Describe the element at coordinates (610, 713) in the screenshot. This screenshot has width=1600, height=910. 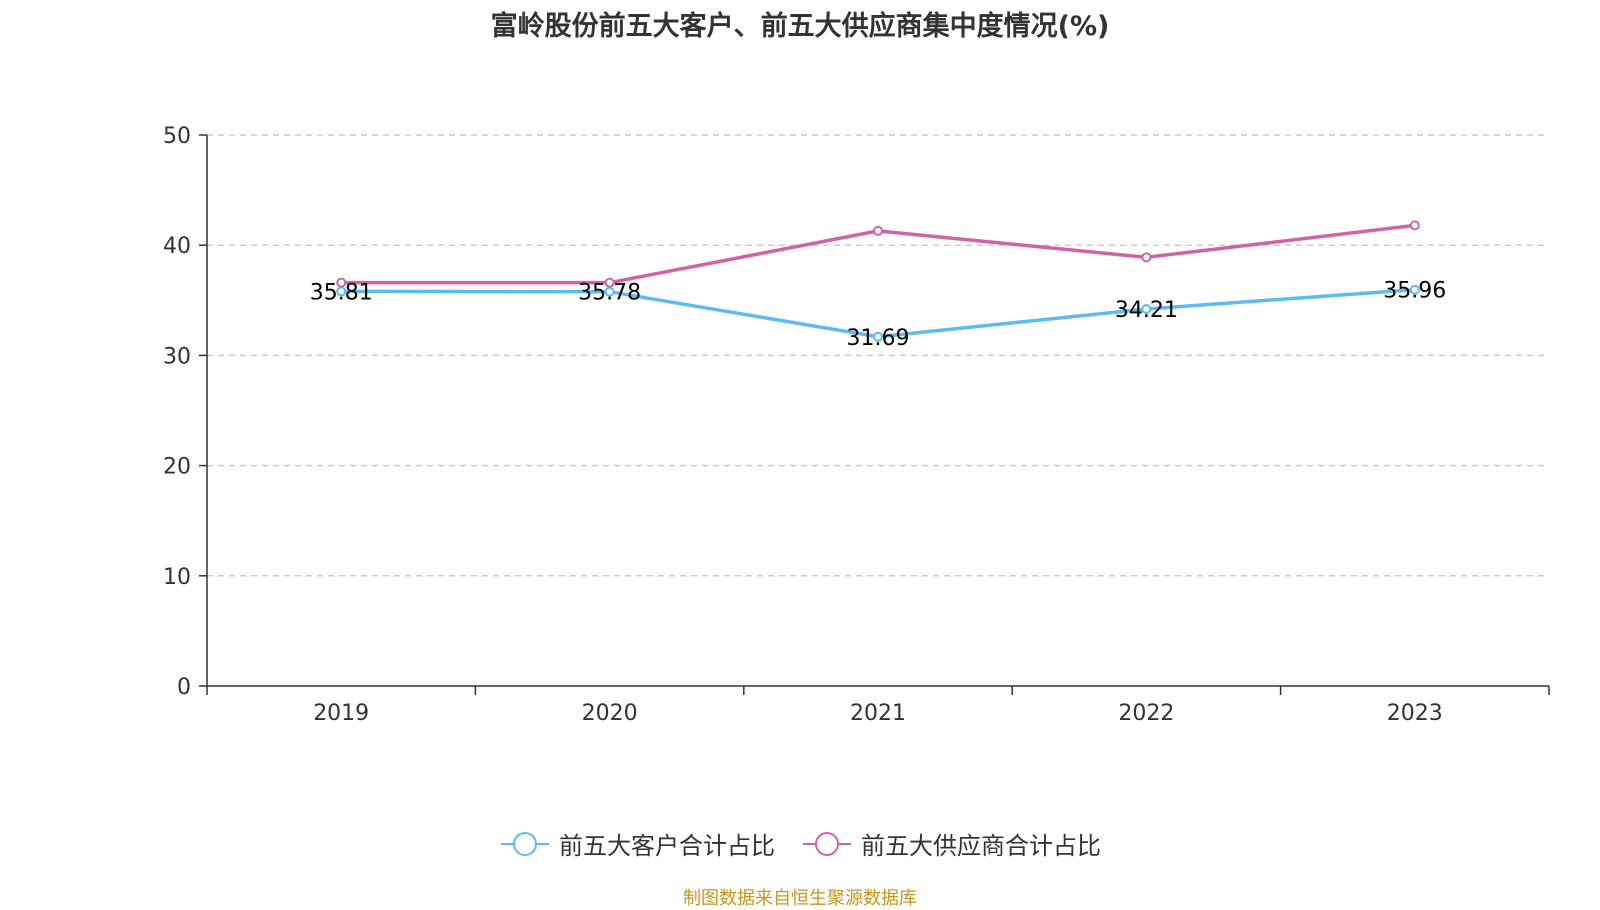
I see `x-tick-label: 2020` at that location.